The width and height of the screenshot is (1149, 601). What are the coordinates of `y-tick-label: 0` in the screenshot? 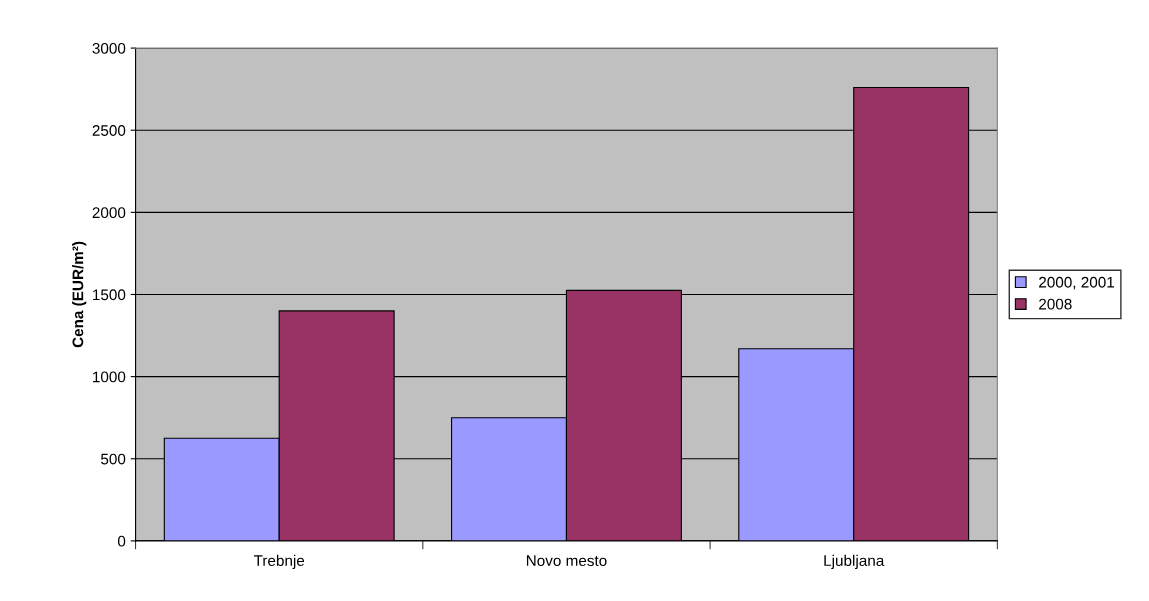 It's located at (121, 541).